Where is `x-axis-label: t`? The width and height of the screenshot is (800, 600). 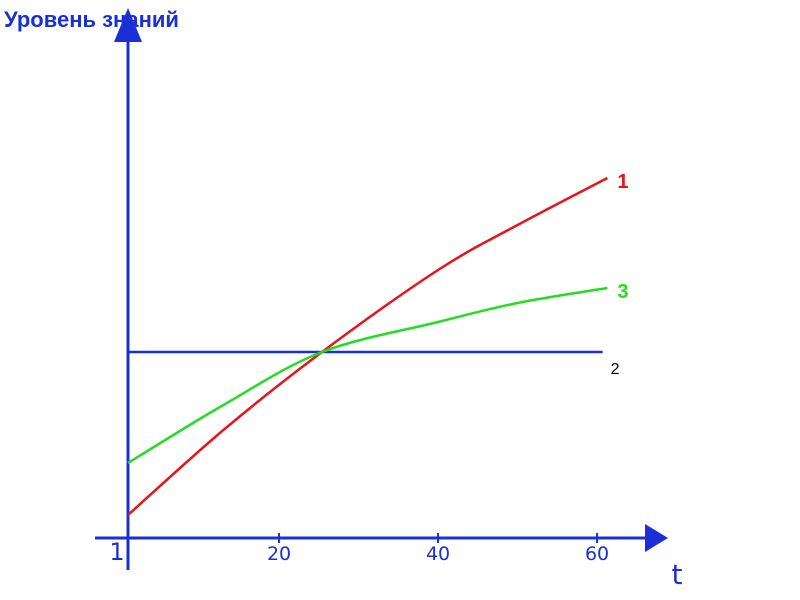
x-axis-label: t is located at coordinates (677, 574).